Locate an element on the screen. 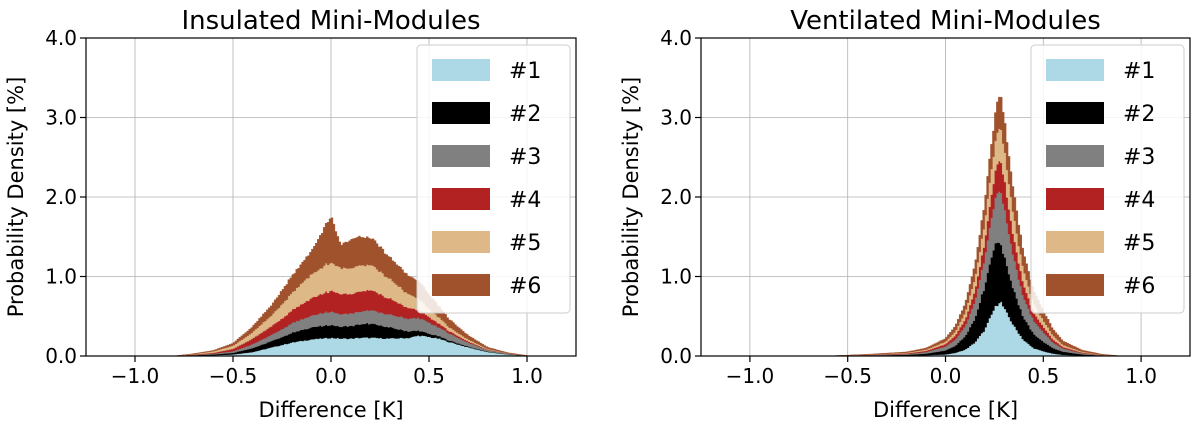  chart-title: Ventilated Mini-Modules is located at coordinates (945, 21).